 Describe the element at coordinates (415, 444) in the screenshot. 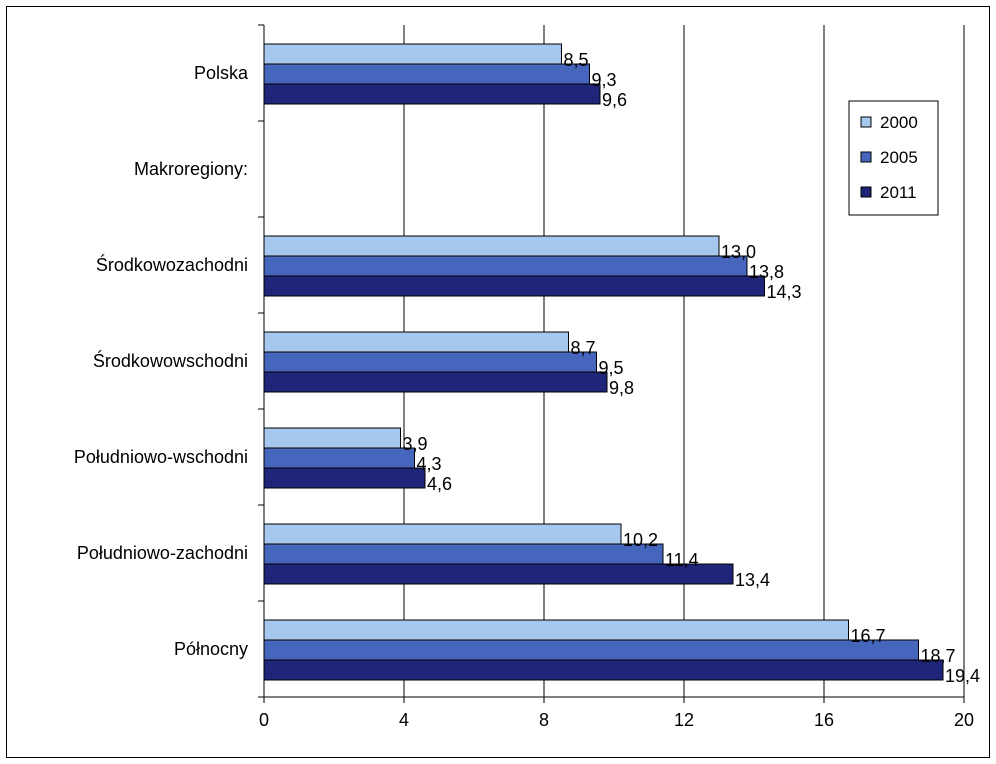

I see `data-label: 3,9` at that location.